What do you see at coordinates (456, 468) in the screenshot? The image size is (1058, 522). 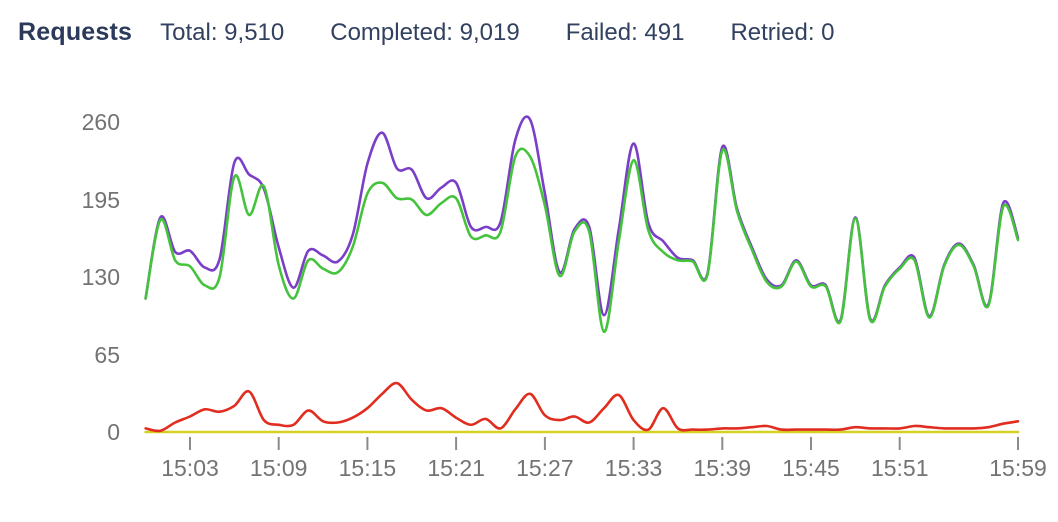 I see `x-axis-tick-label: 15:21` at bounding box center [456, 468].